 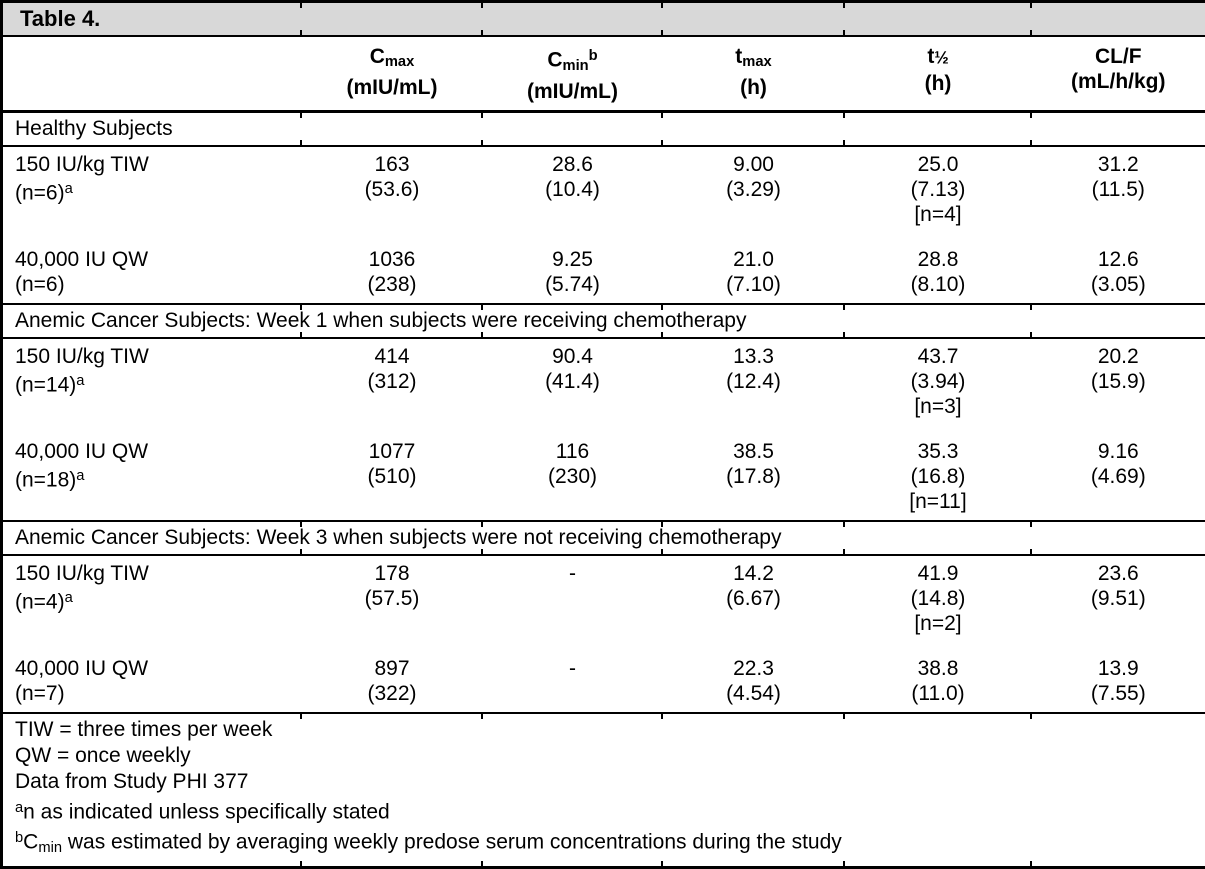 What do you see at coordinates (399, 62) in the screenshot?
I see `subscript-text: max` at bounding box center [399, 62].